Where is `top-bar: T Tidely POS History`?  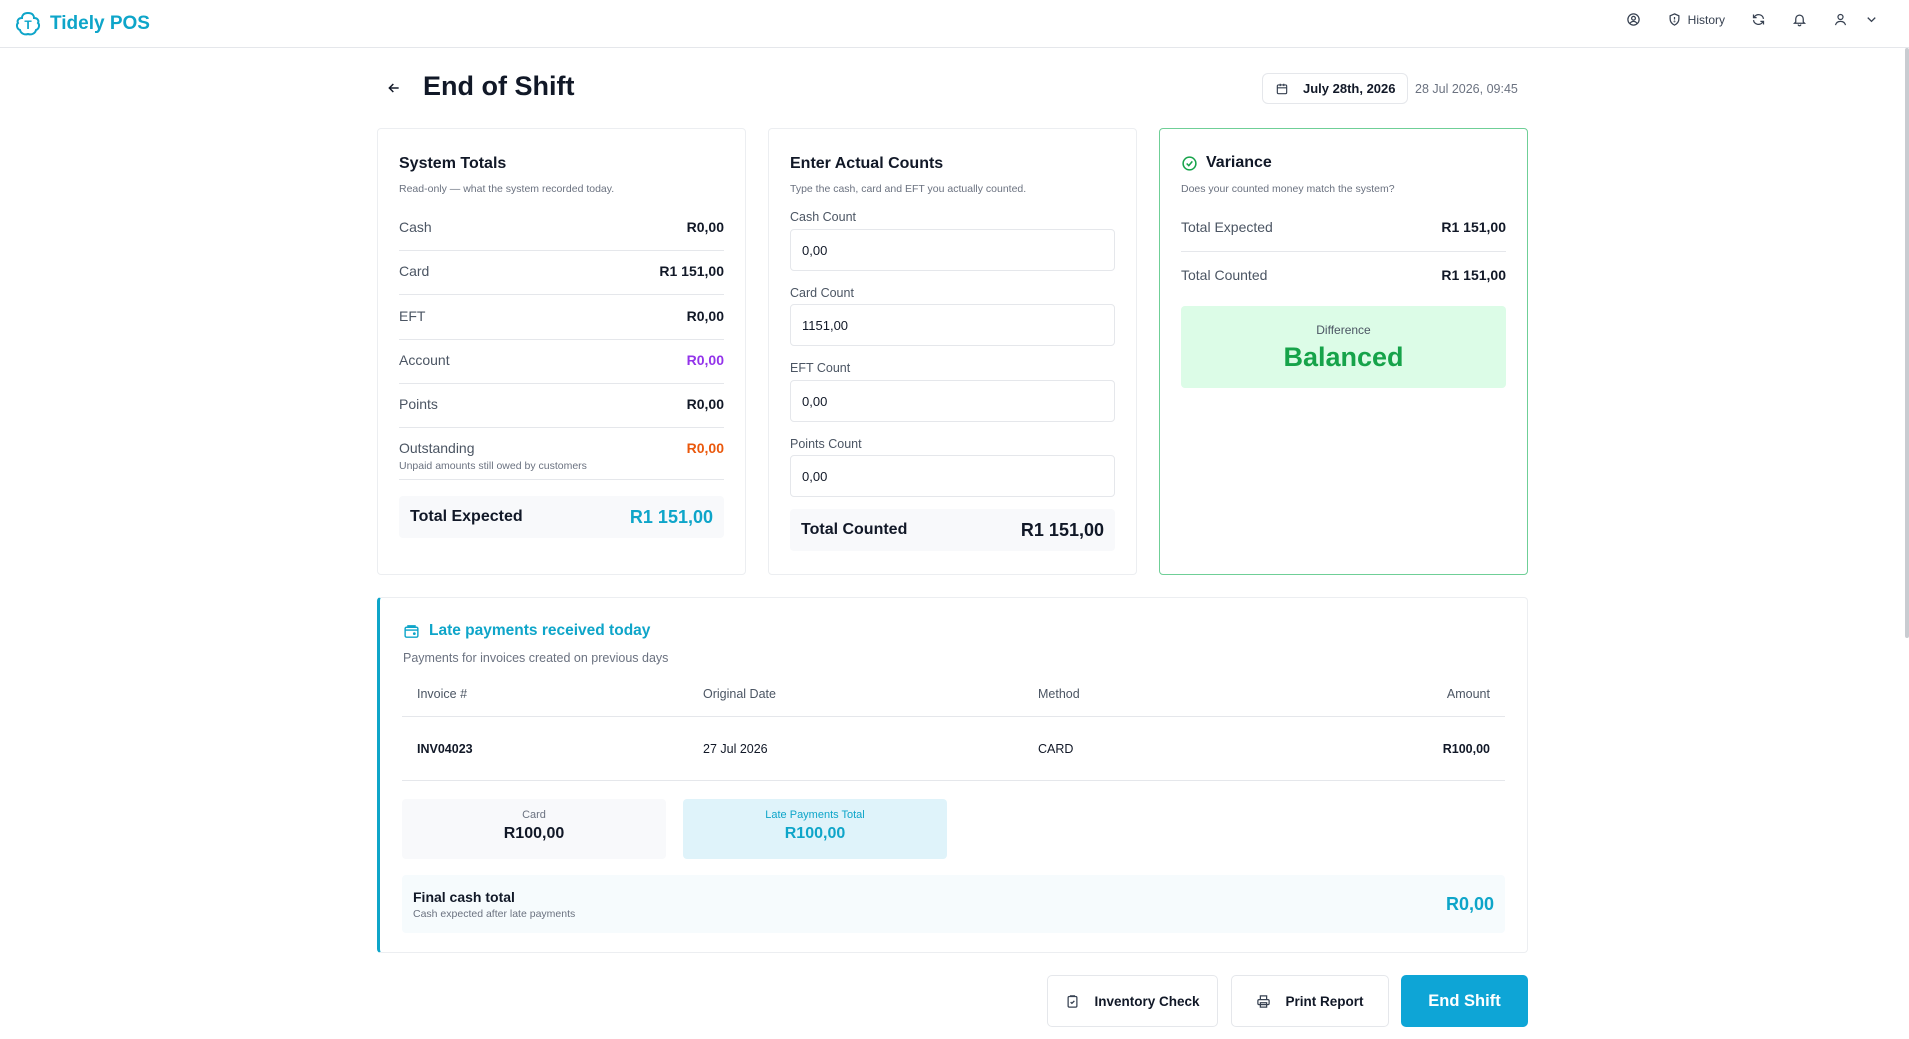 top-bar: T Tidely POS History is located at coordinates (954, 24).